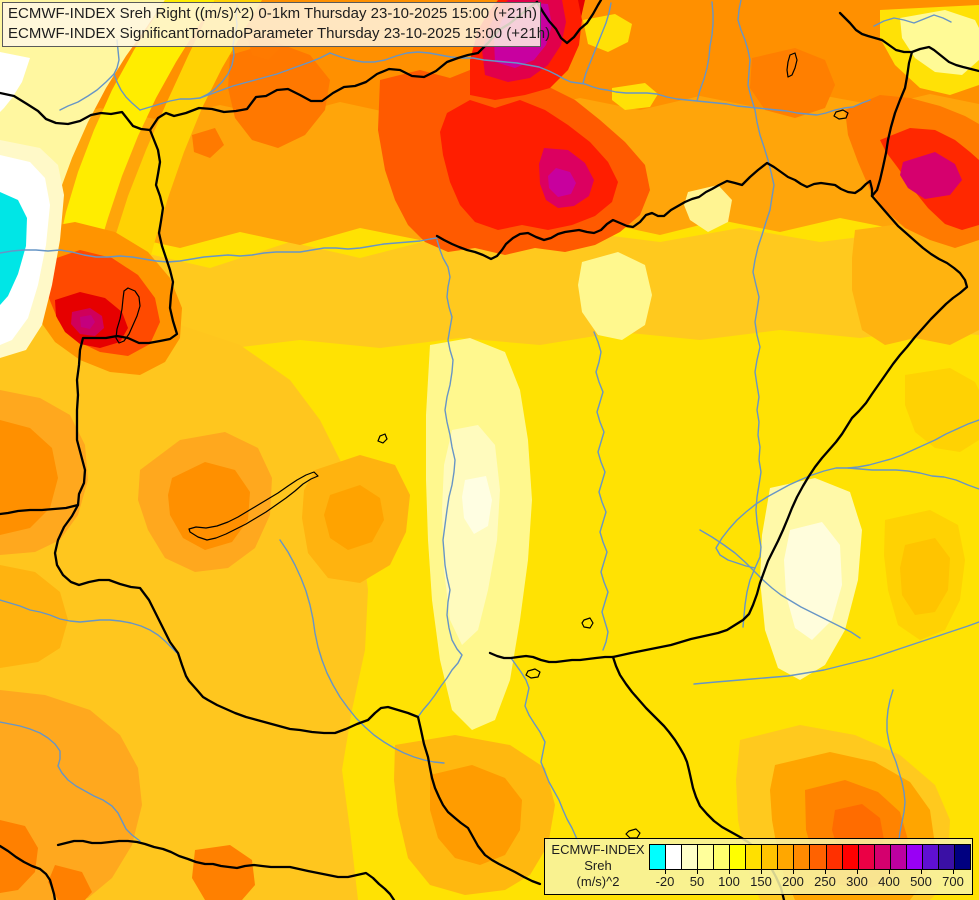  I want to click on border-south, so click(551, 657).